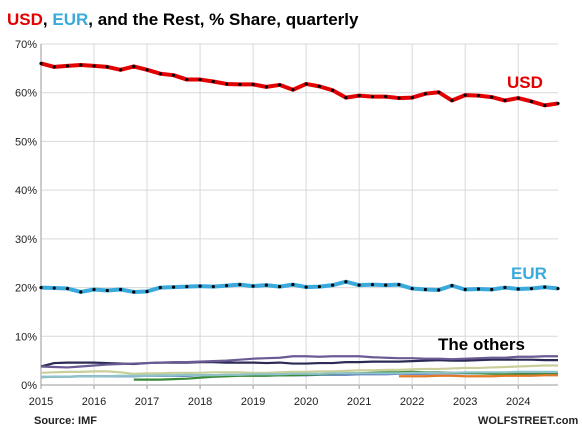  I want to click on x-tick-label: 2021, so click(359, 402).